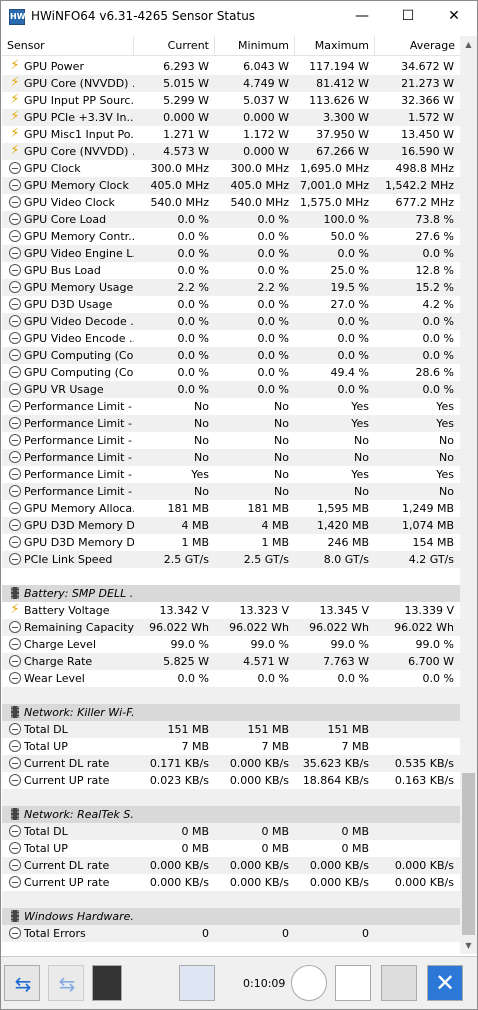  What do you see at coordinates (259, 865) in the screenshot?
I see `value-min: 0.000 KB/s` at bounding box center [259, 865].